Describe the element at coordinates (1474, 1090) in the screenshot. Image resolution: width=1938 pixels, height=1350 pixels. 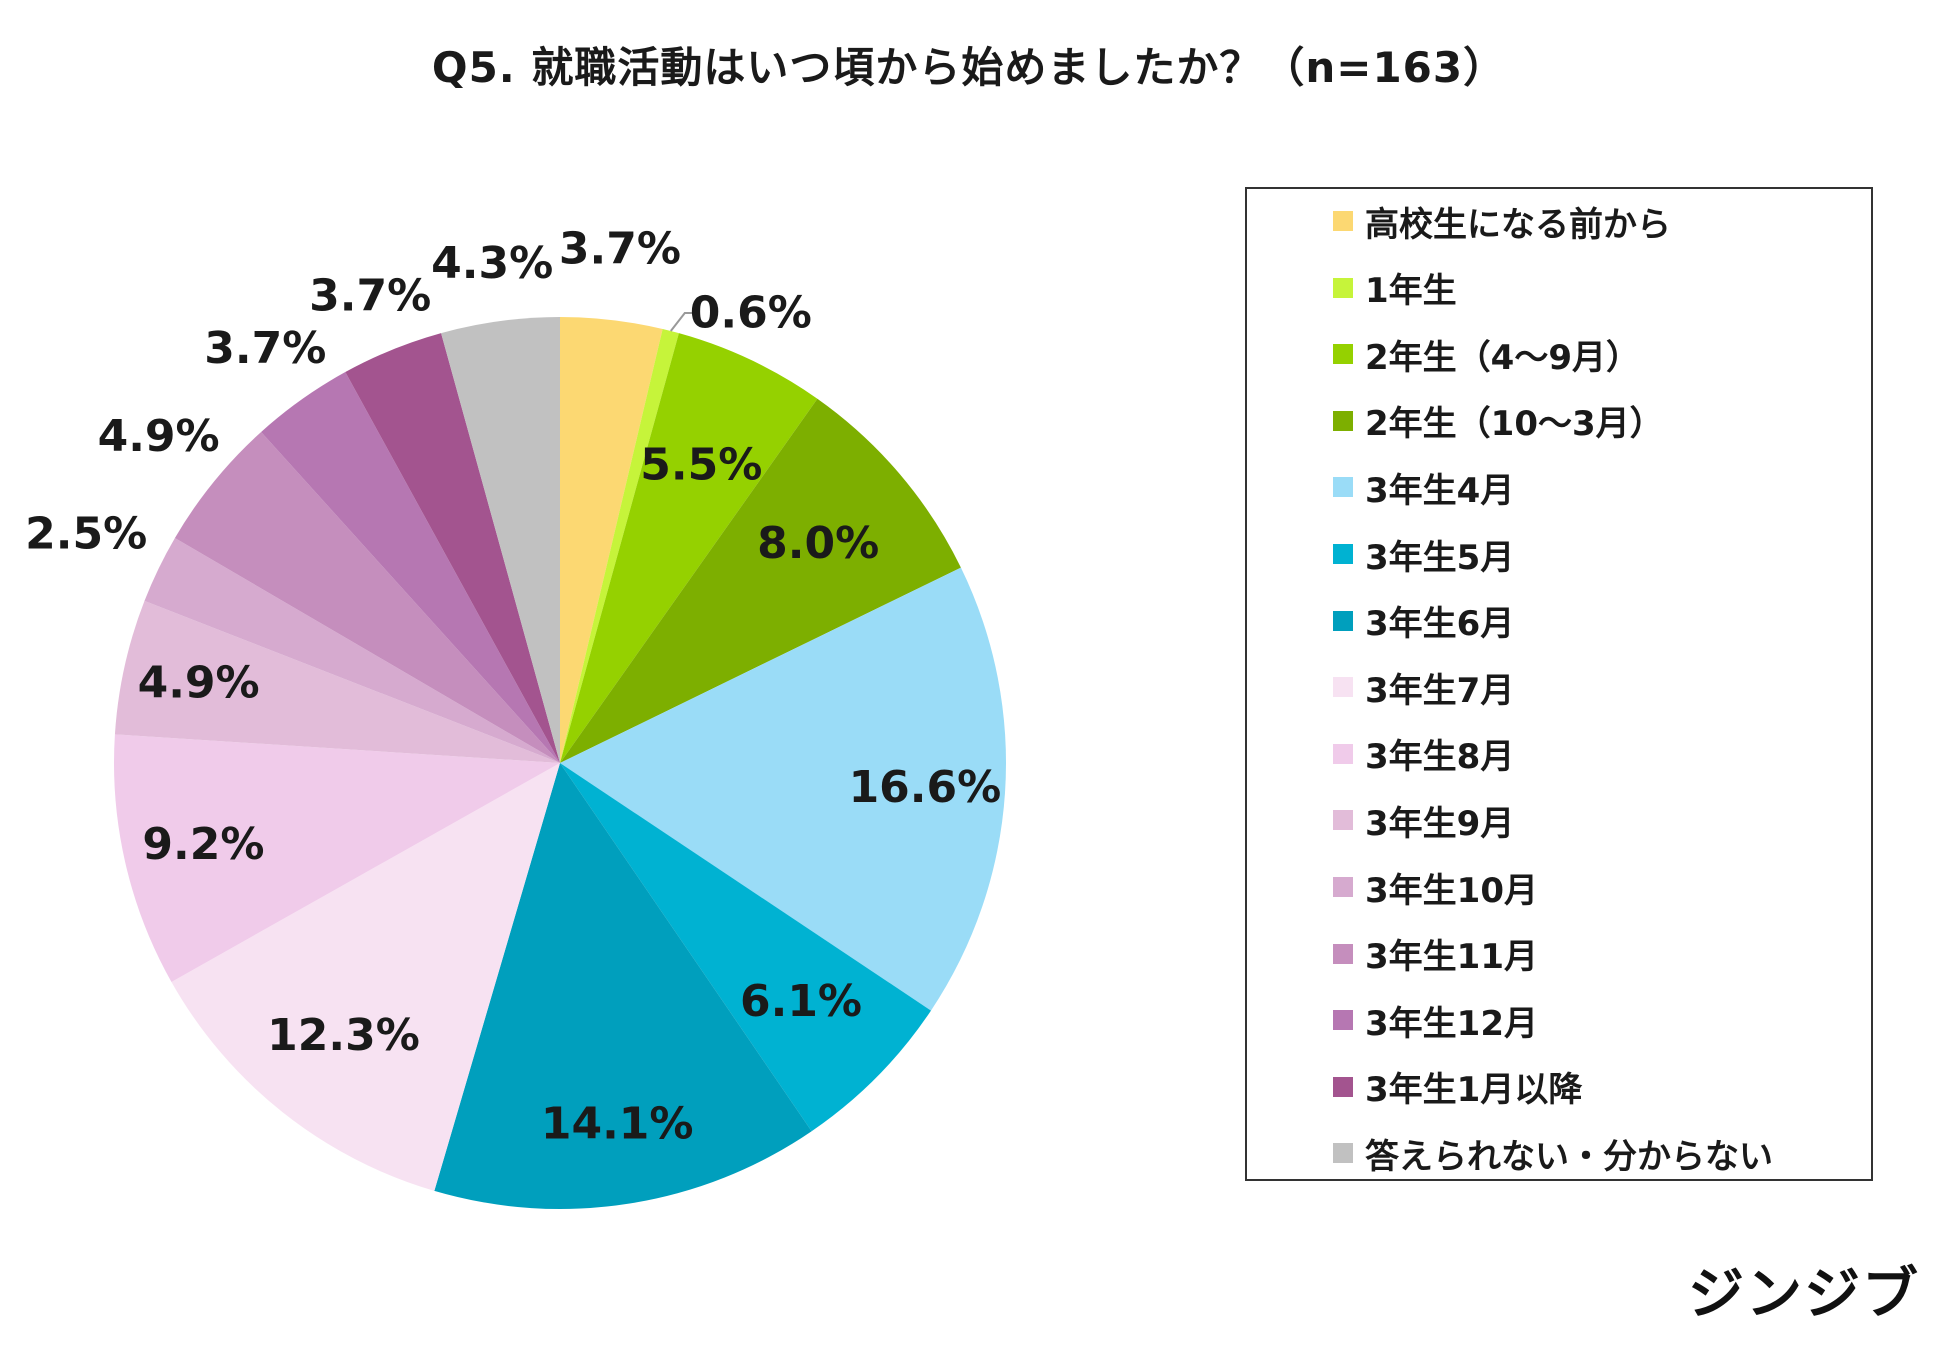
I see `legend-label: 3年生1月以降` at that location.